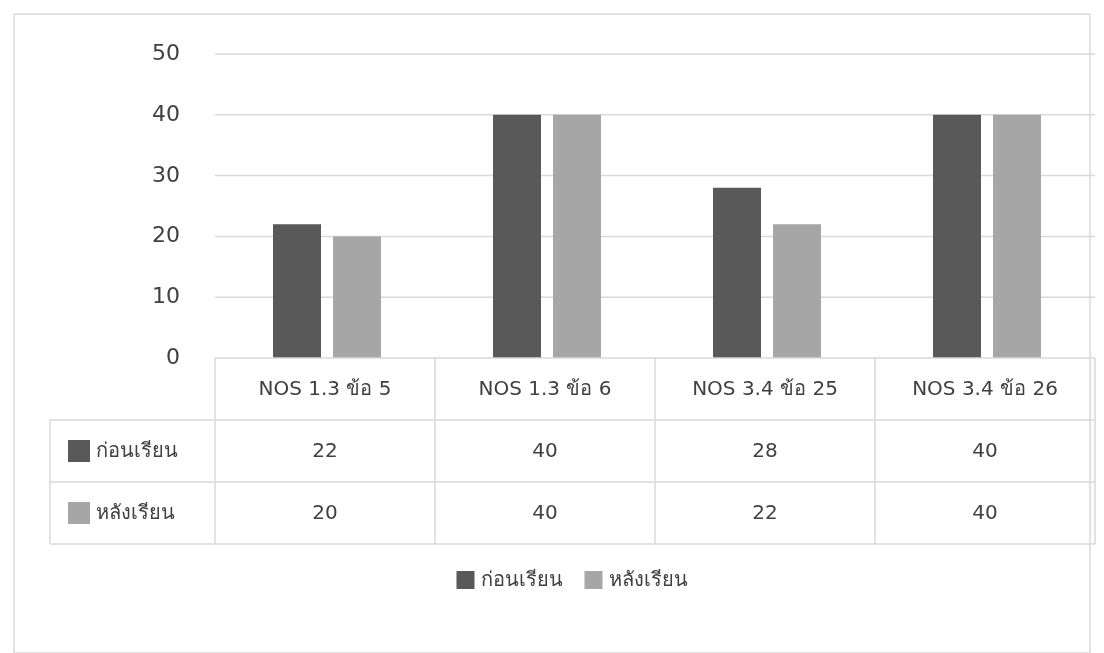 The width and height of the screenshot is (1104, 653). I want to click on x-tick-label: NOS 3.4 ข้อ 25, so click(765, 387).